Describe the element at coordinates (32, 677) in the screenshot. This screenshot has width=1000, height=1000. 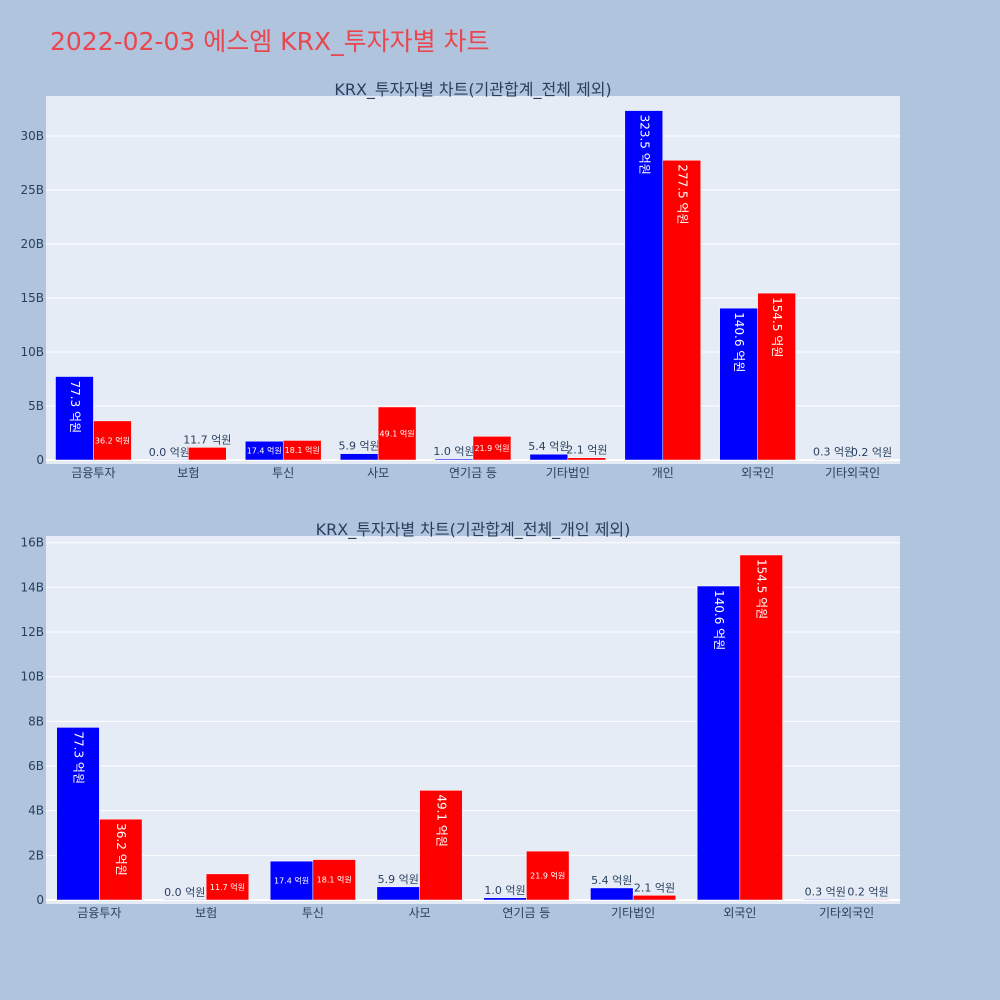
I see `y-tick-label: 10B` at that location.